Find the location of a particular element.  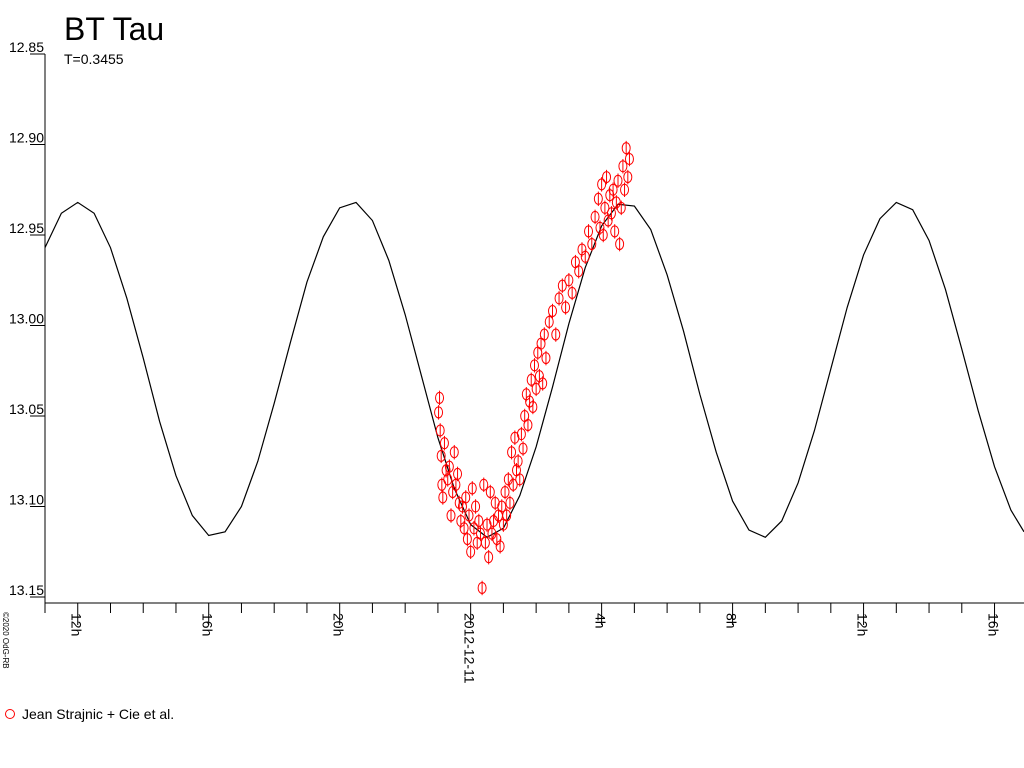

legend-marker is located at coordinates (10, 714).